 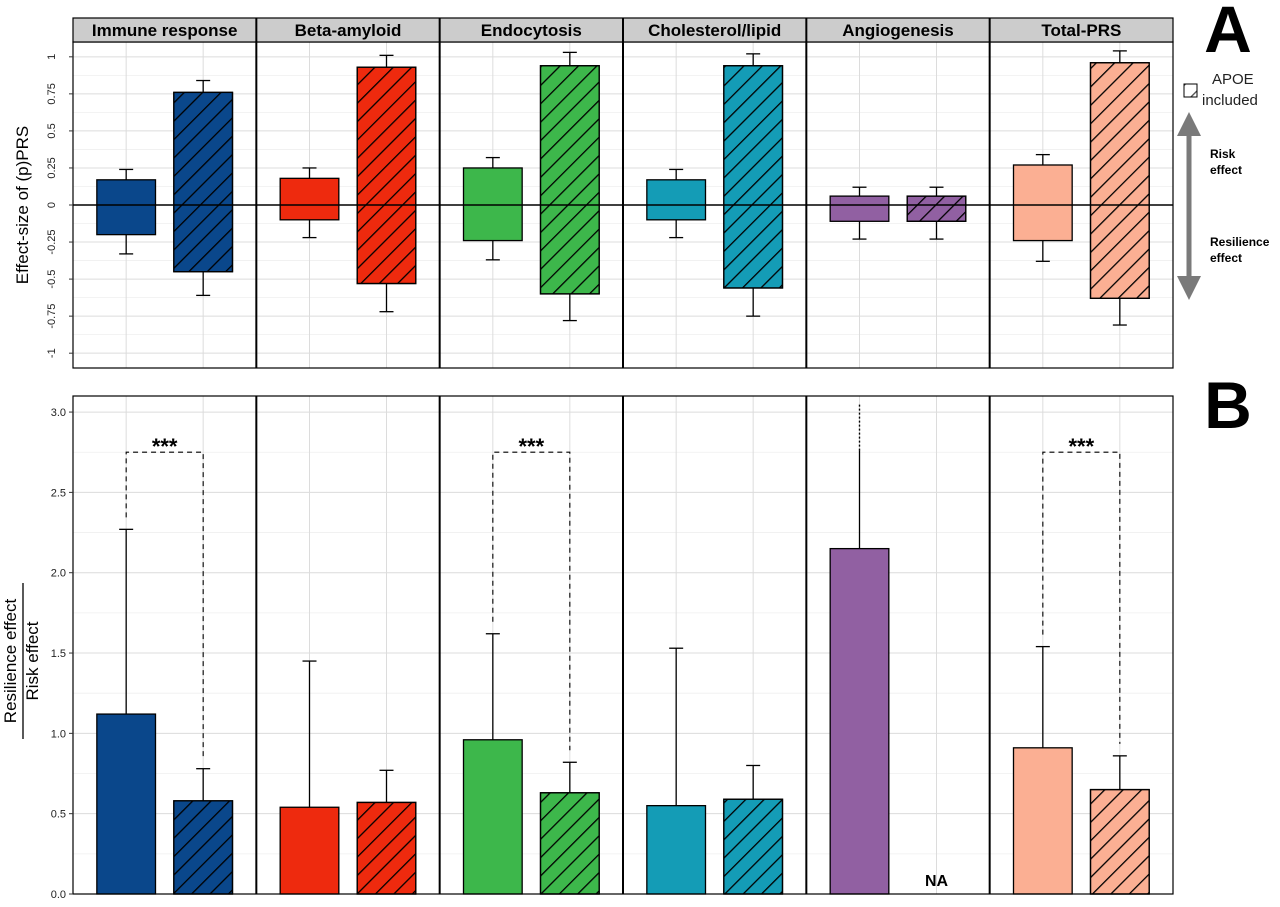 What do you see at coordinates (52, 242) in the screenshot?
I see `y-tick-label: -0.25` at bounding box center [52, 242].